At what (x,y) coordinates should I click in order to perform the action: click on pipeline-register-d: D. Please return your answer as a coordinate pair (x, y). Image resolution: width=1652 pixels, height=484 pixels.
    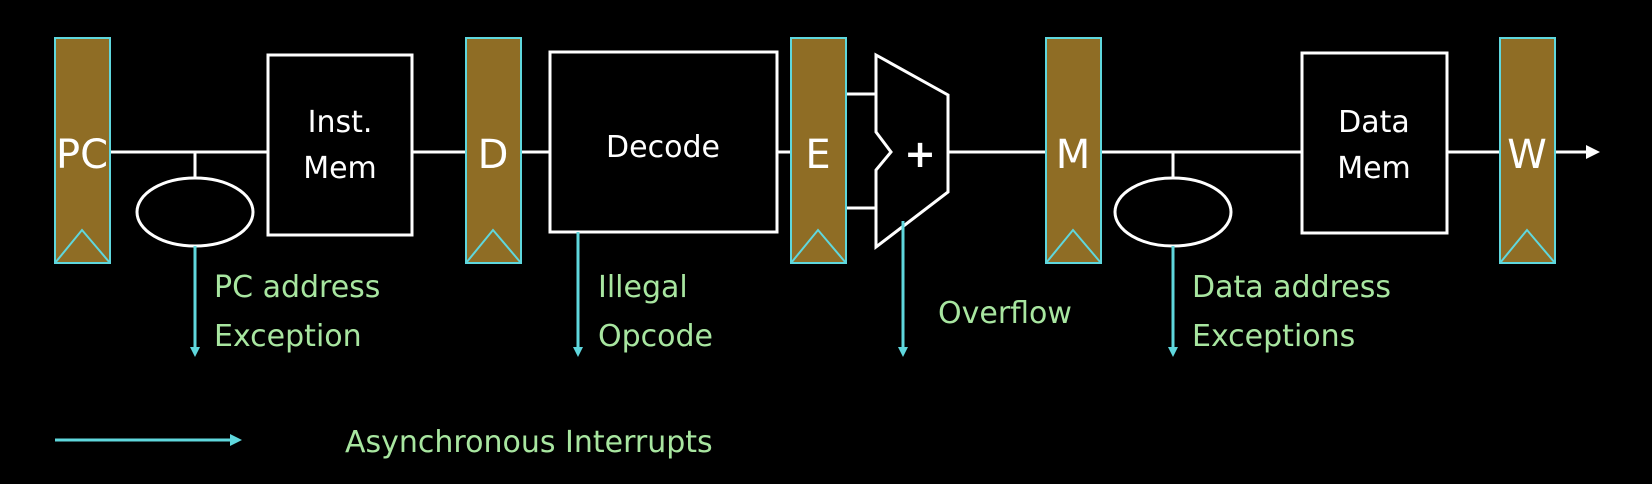
    Looking at the image, I should click on (493, 150).